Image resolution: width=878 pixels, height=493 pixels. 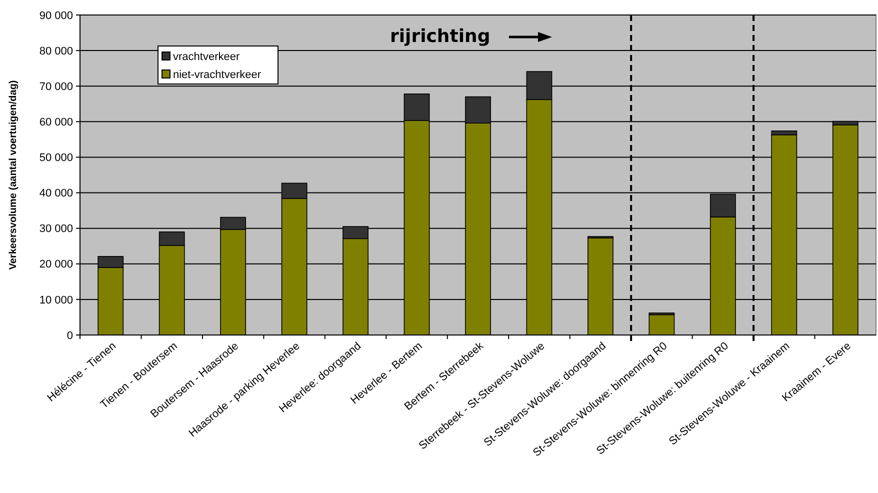 What do you see at coordinates (56, 86) in the screenshot?
I see `y-tick-label: 70 000` at bounding box center [56, 86].